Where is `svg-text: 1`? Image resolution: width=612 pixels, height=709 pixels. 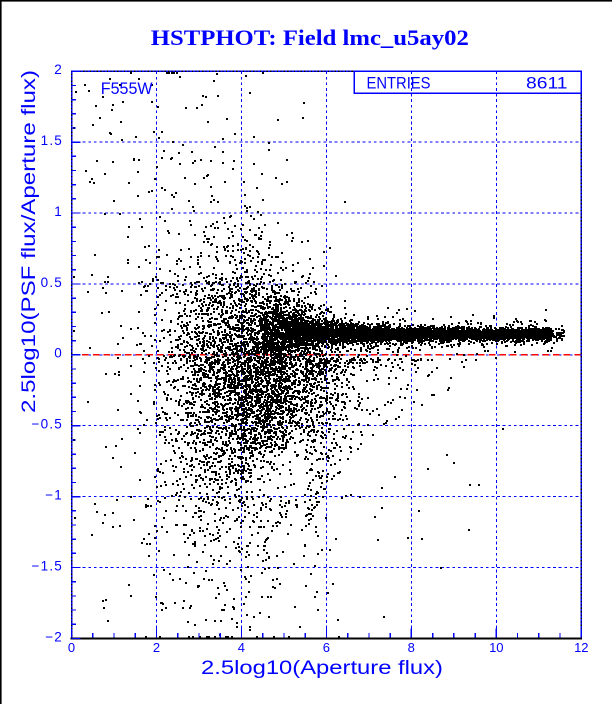 svg-text: 1 is located at coordinates (58, 211).